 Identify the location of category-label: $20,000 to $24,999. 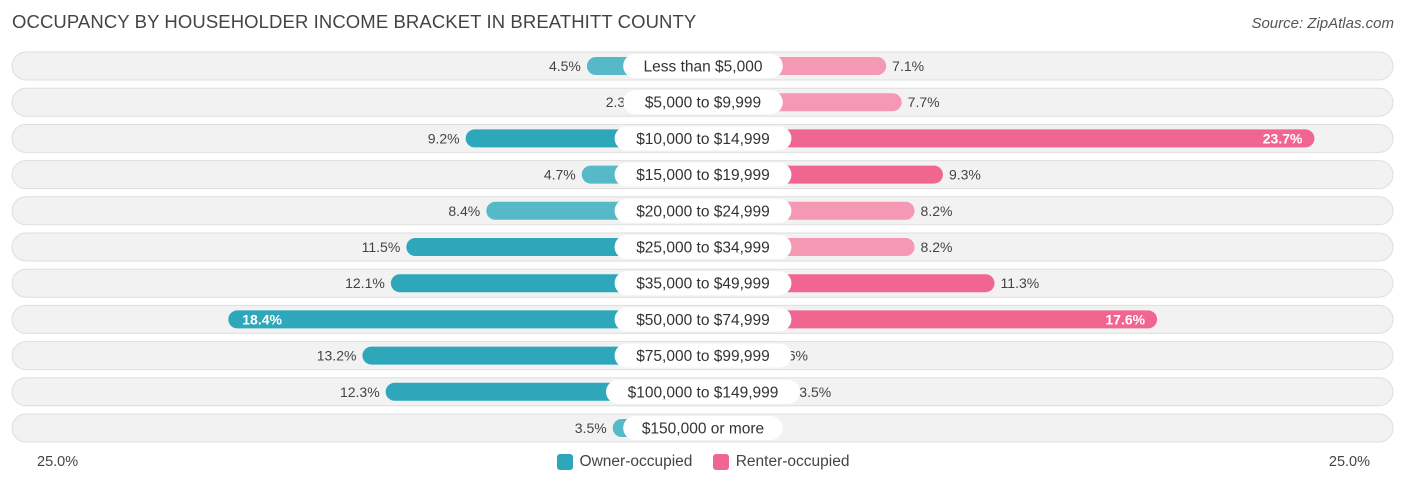
(703, 211).